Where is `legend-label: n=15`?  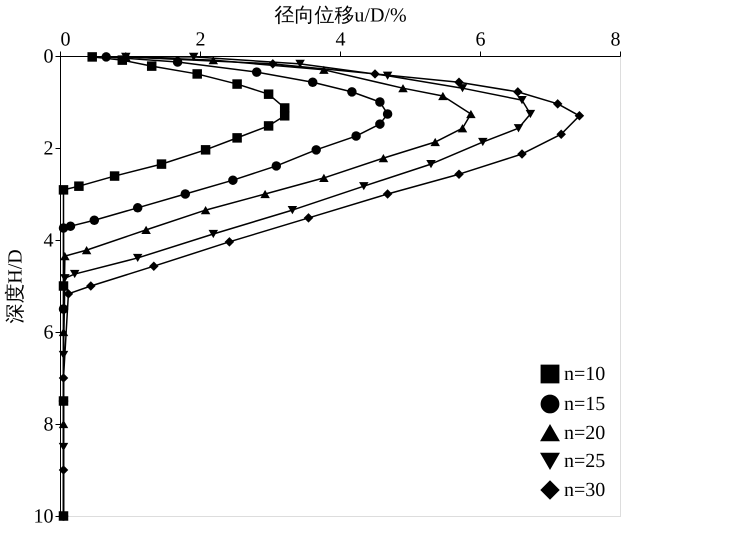 legend-label: n=15 is located at coordinates (585, 404).